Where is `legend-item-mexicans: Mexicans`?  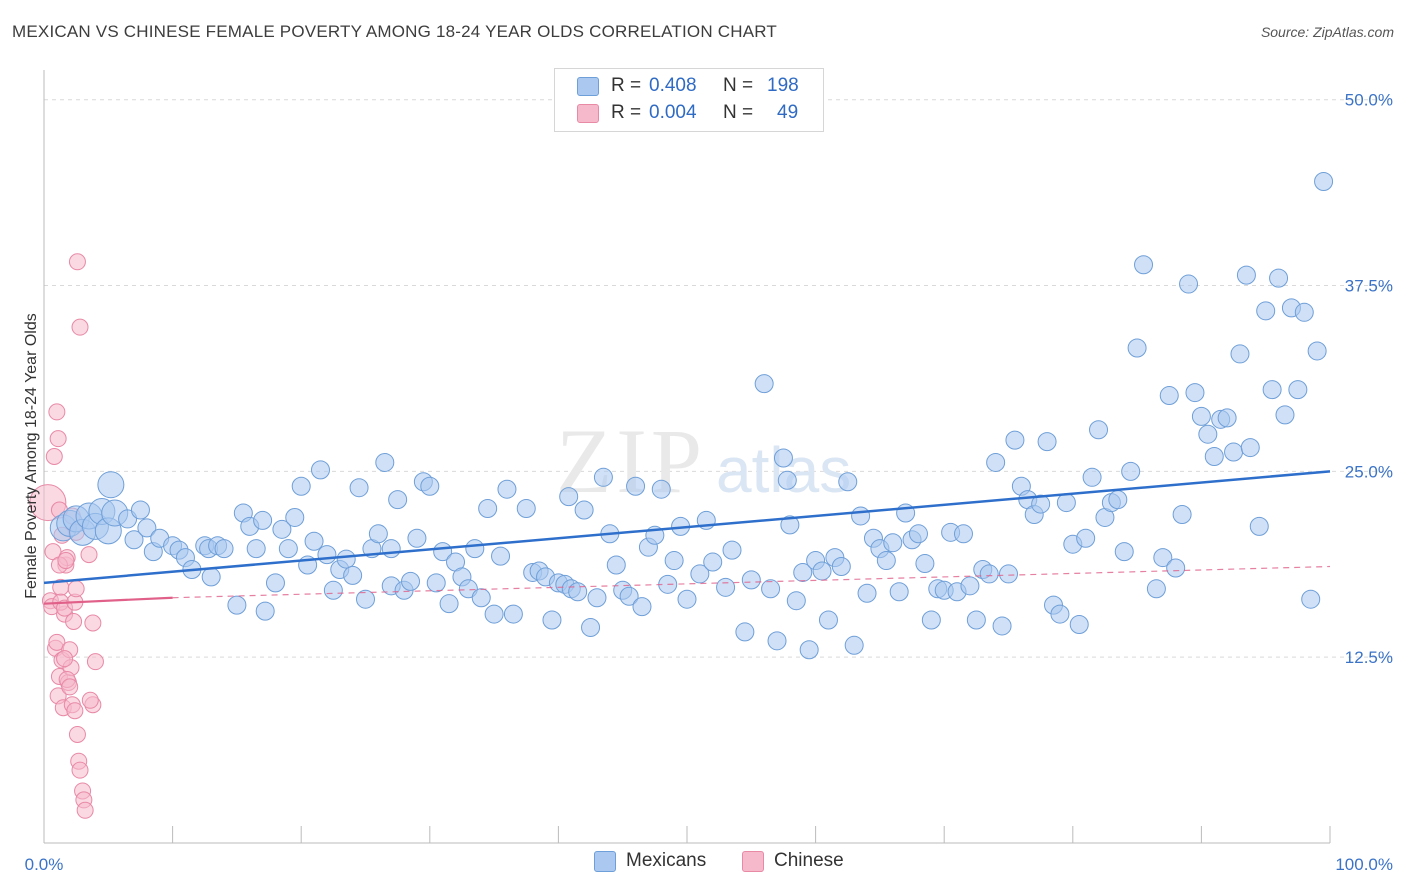
legend-item-mexicans: Mexicans is located at coordinates (650, 861).